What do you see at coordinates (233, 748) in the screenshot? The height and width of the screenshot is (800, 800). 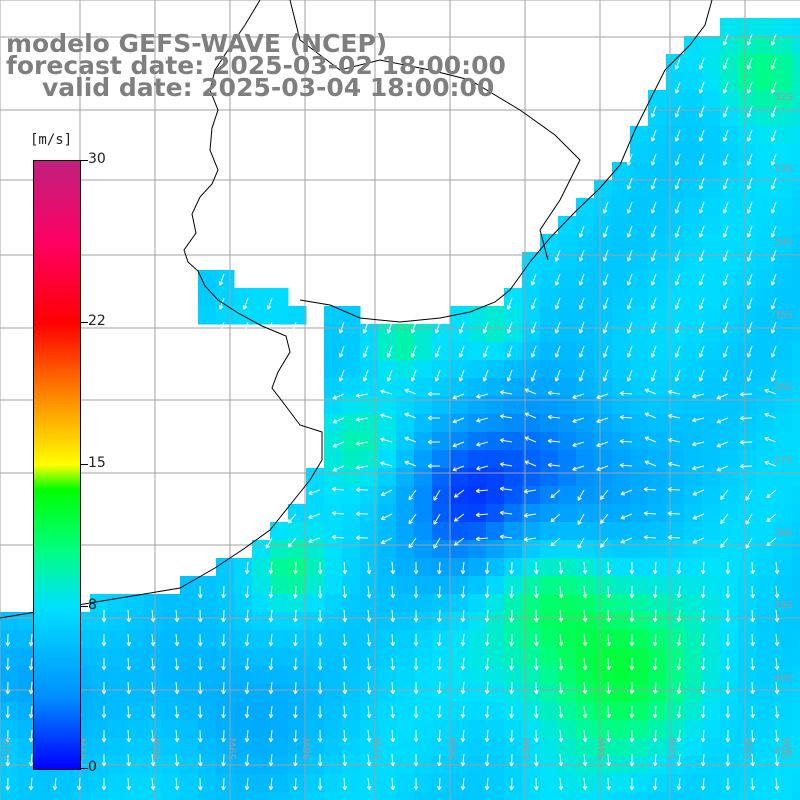 I see `longitude-label: 59W` at bounding box center [233, 748].